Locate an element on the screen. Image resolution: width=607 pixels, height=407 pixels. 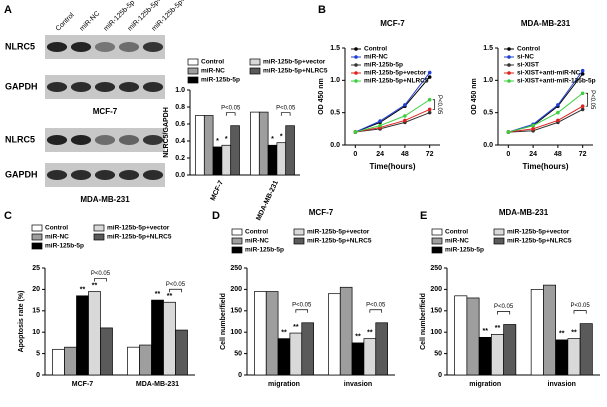
y-tick-label: 10 is located at coordinates (36, 332).